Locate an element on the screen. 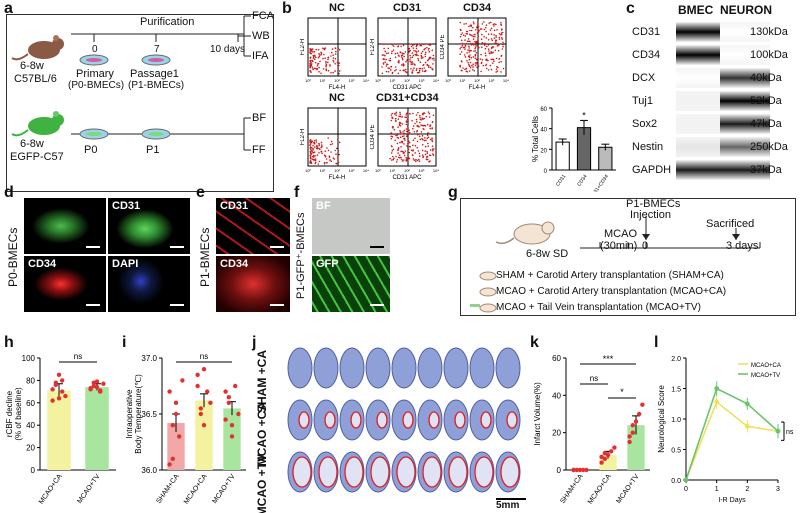 The image size is (800, 513). panel-label-g: g is located at coordinates (453, 192).